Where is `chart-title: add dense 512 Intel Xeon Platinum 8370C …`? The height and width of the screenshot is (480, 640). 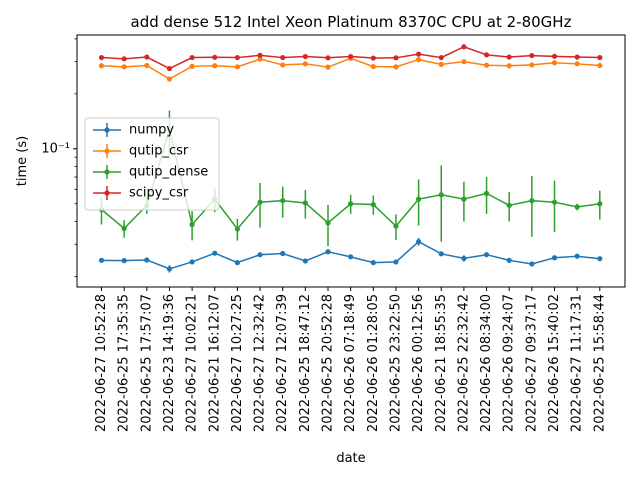 chart-title: add dense 512 Intel Xeon Platinum 8370C … is located at coordinates (351, 22).